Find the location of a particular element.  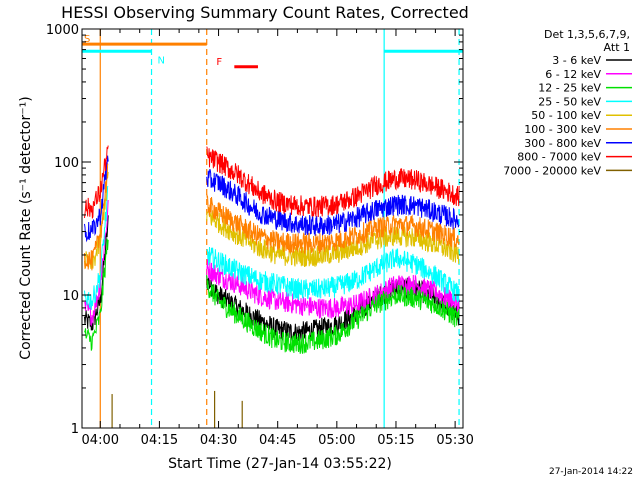

x-tick-label-2: 04:30 is located at coordinates (218, 440).